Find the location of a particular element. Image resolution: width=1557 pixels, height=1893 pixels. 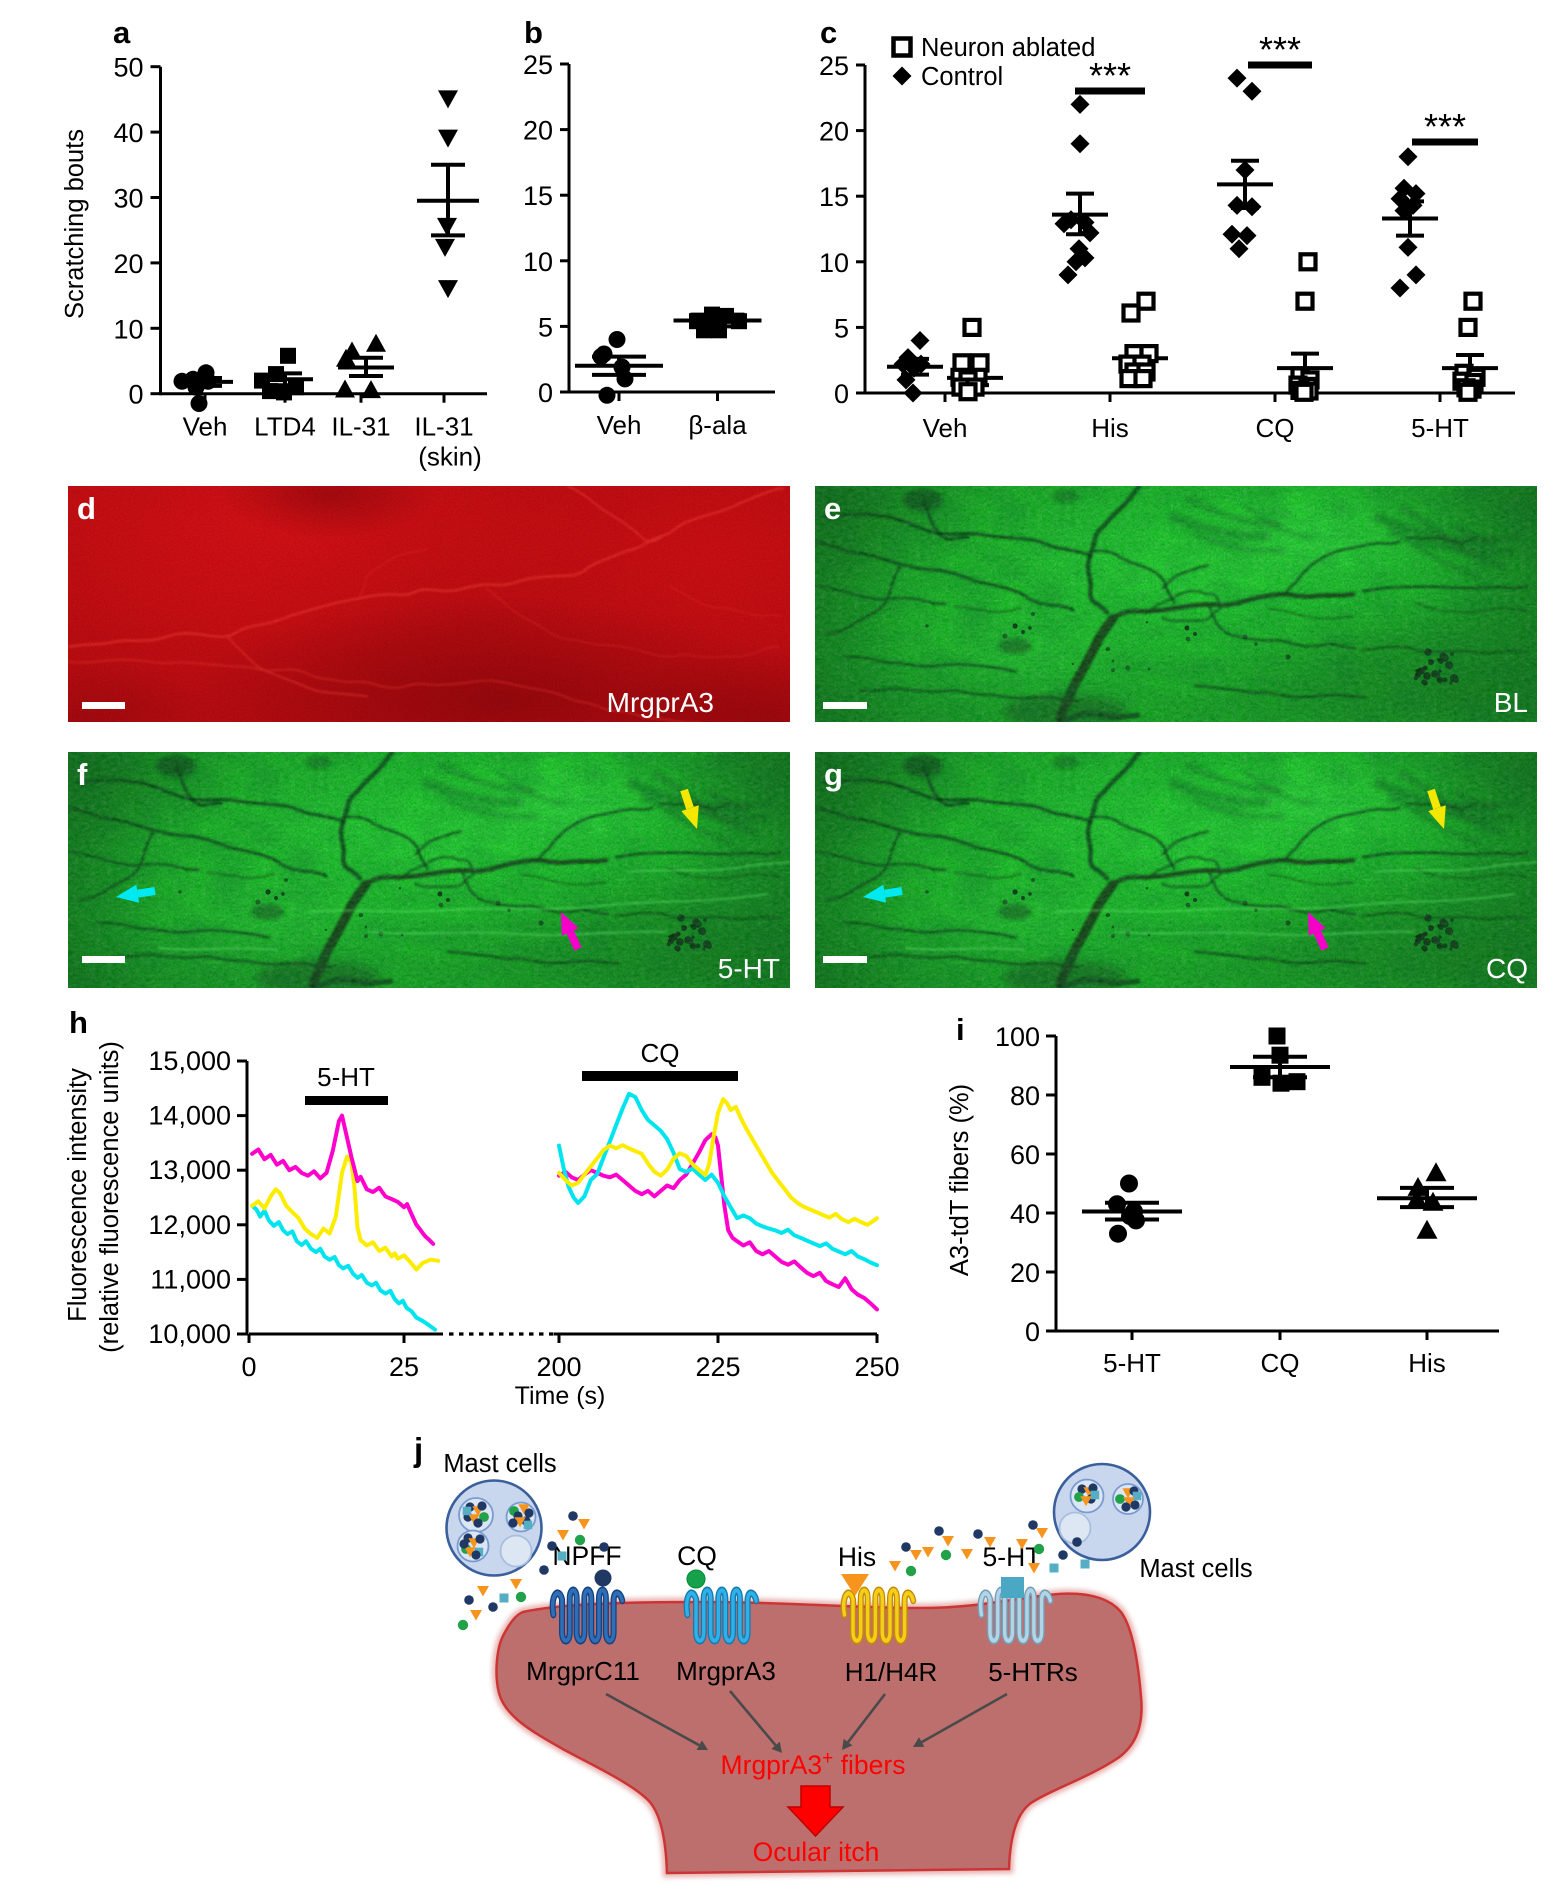

svg-text: f is located at coordinates (82, 774).